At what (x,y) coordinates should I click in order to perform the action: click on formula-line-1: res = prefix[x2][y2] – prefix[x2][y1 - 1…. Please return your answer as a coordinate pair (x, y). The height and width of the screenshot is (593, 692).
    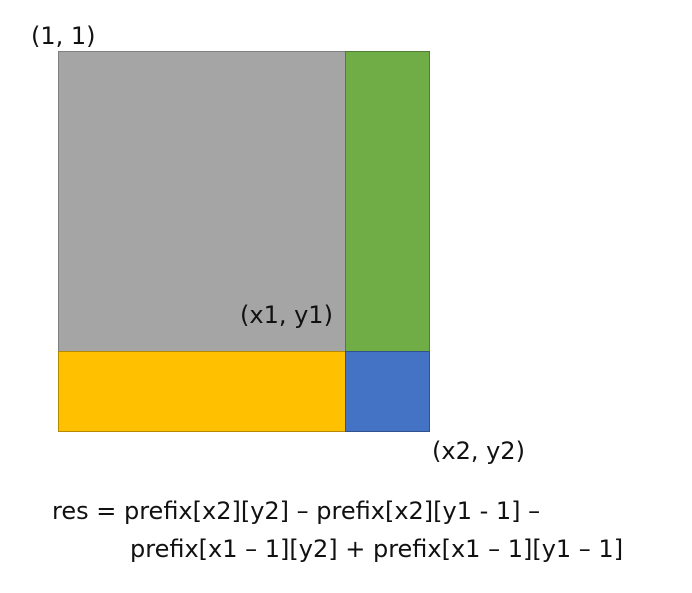
    Looking at the image, I should click on (296, 511).